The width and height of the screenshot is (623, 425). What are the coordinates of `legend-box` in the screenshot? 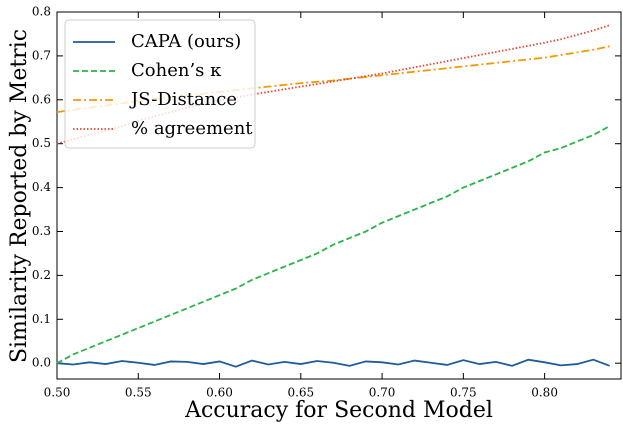 It's located at (160, 84).